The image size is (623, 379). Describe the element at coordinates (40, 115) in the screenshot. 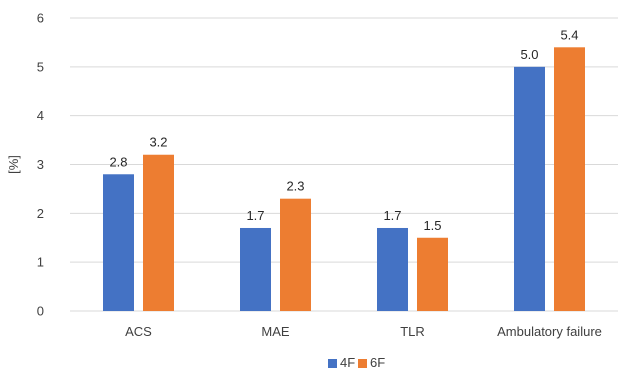

I see `y-tick-label: 4` at that location.